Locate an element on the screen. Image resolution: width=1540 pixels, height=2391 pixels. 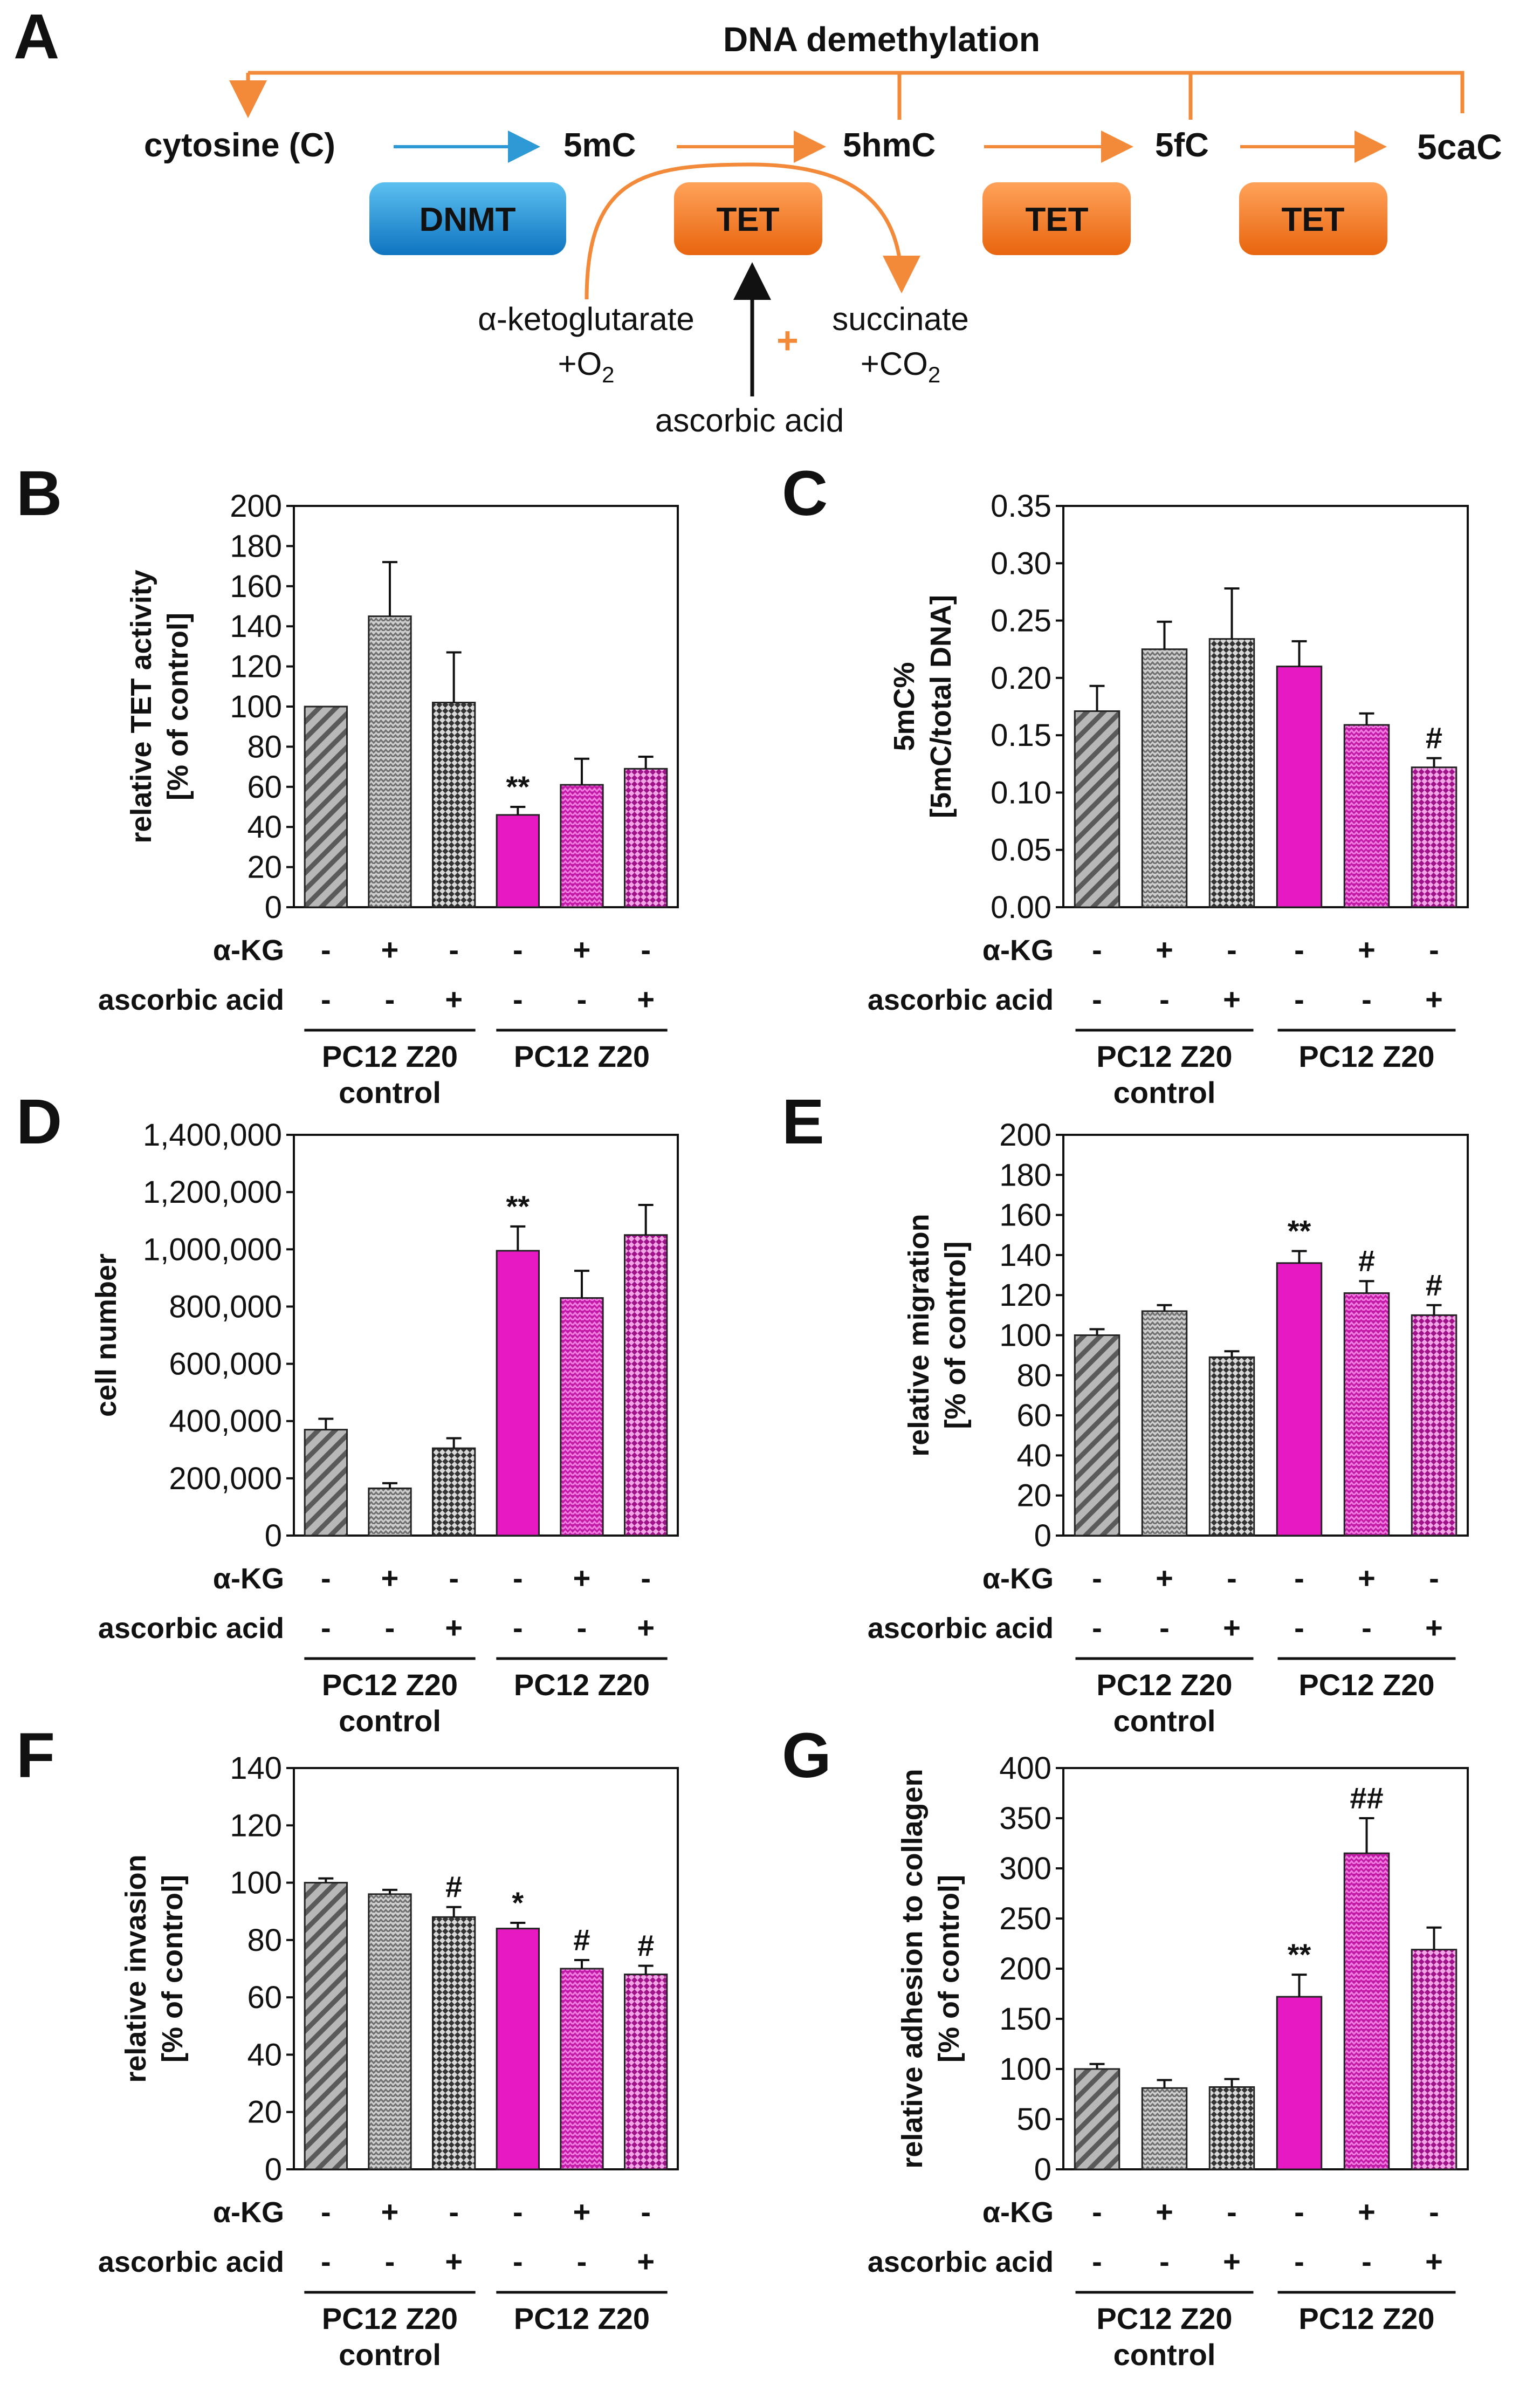
node-cytosine: cytosine (C) is located at coordinates (239, 145).